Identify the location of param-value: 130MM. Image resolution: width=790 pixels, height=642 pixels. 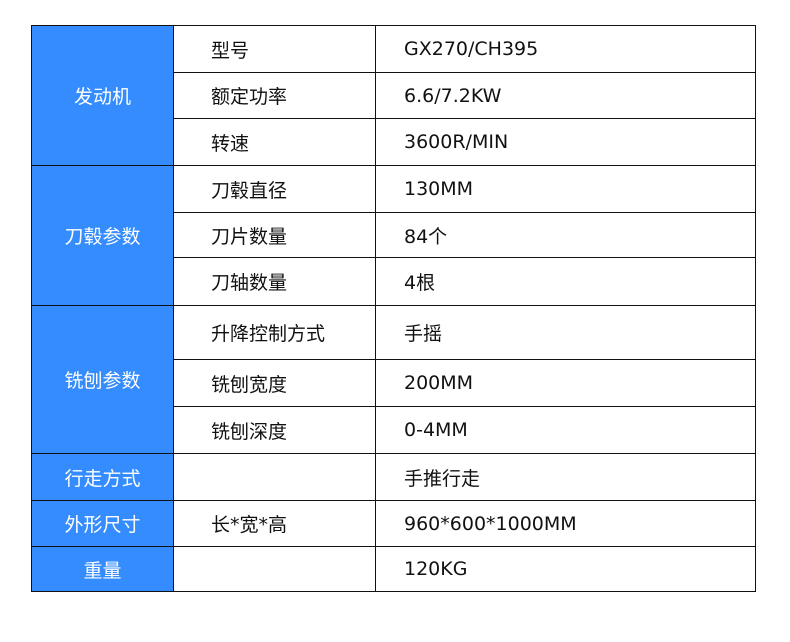
(565, 189).